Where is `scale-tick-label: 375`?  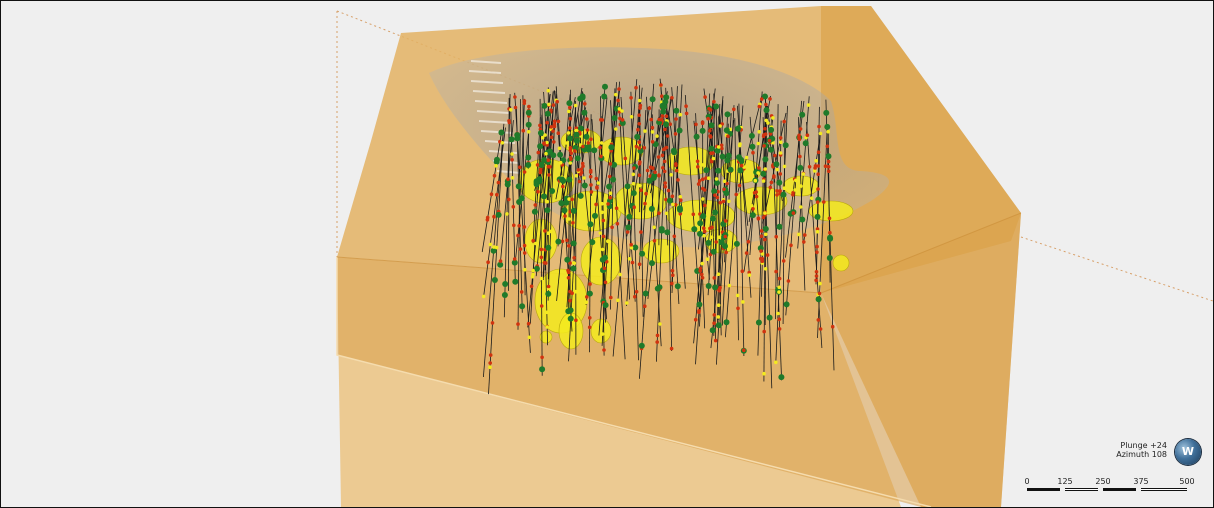 scale-tick-label: 375 is located at coordinates (1141, 481).